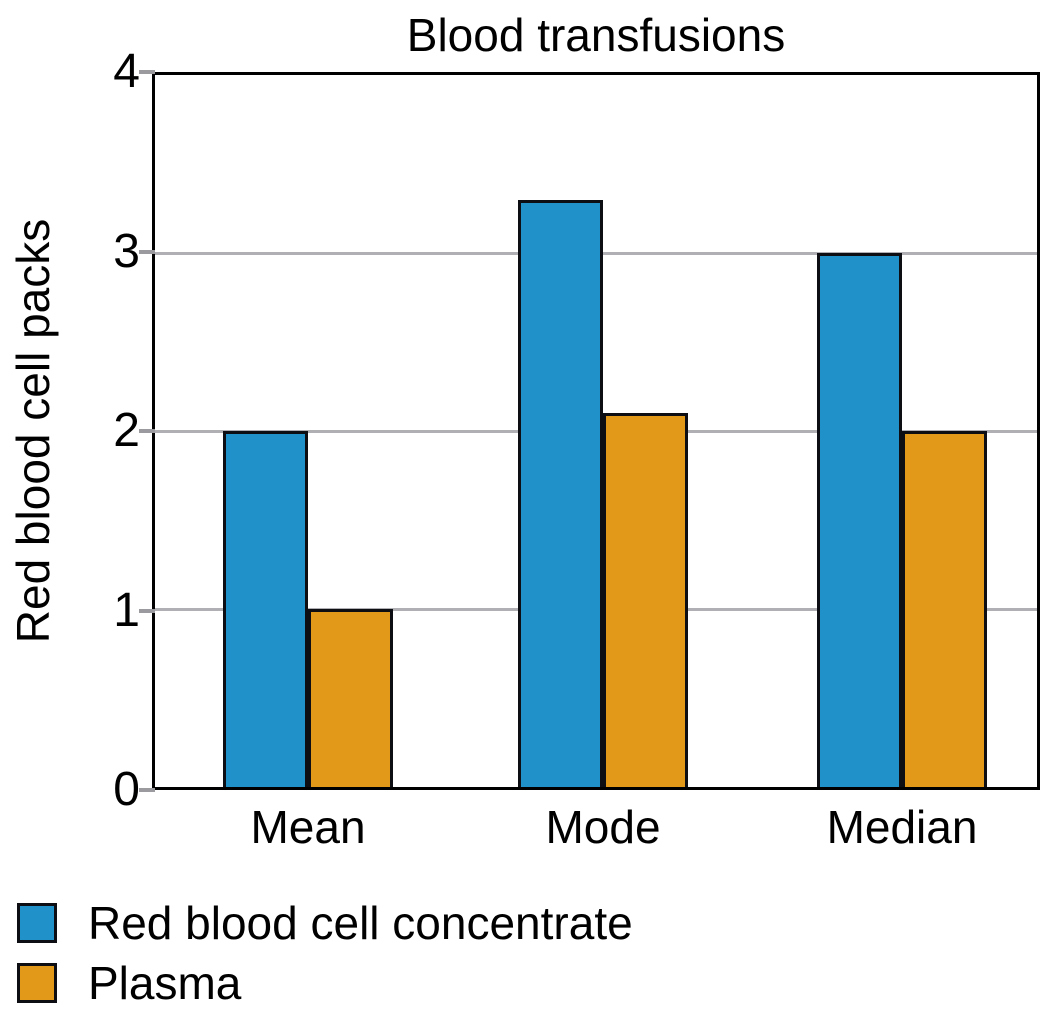  Describe the element at coordinates (603, 827) in the screenshot. I see `x-category-label-mode: Mode` at that location.